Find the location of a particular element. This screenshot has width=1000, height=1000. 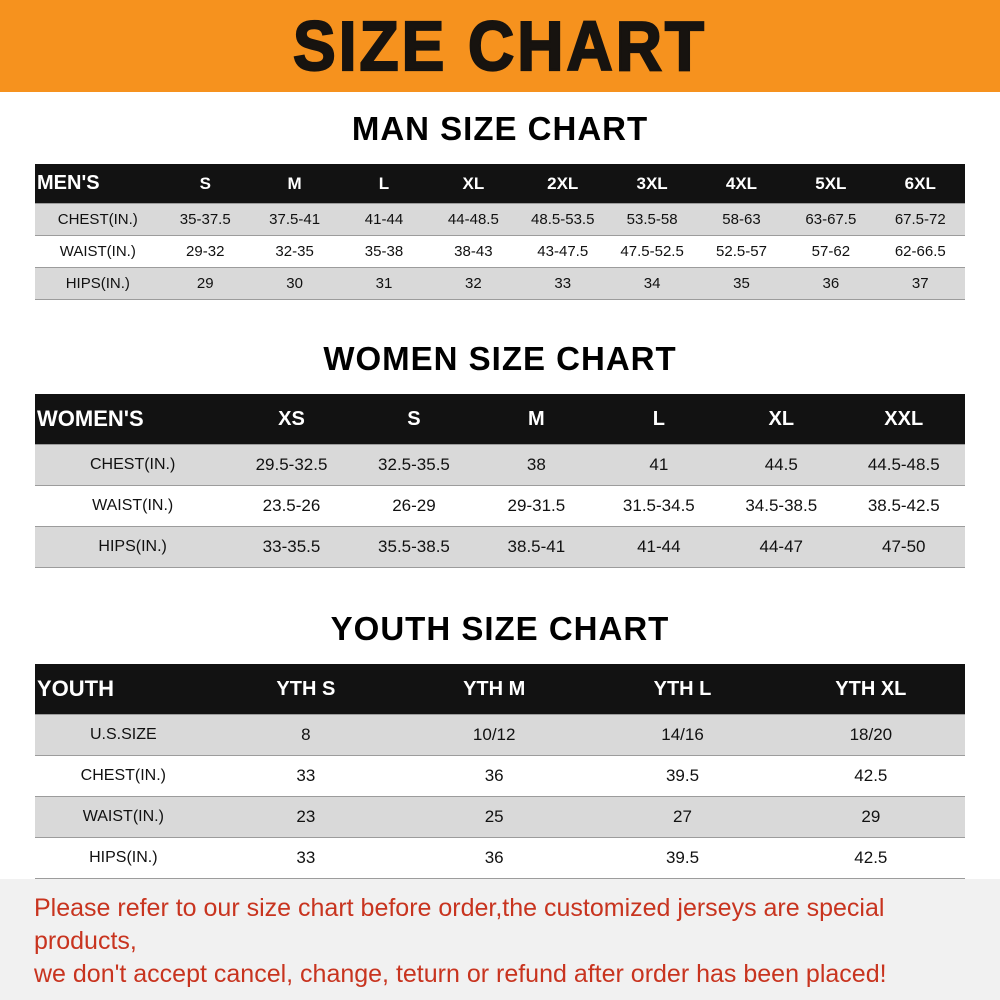

cell-value: 25 is located at coordinates (494, 816).